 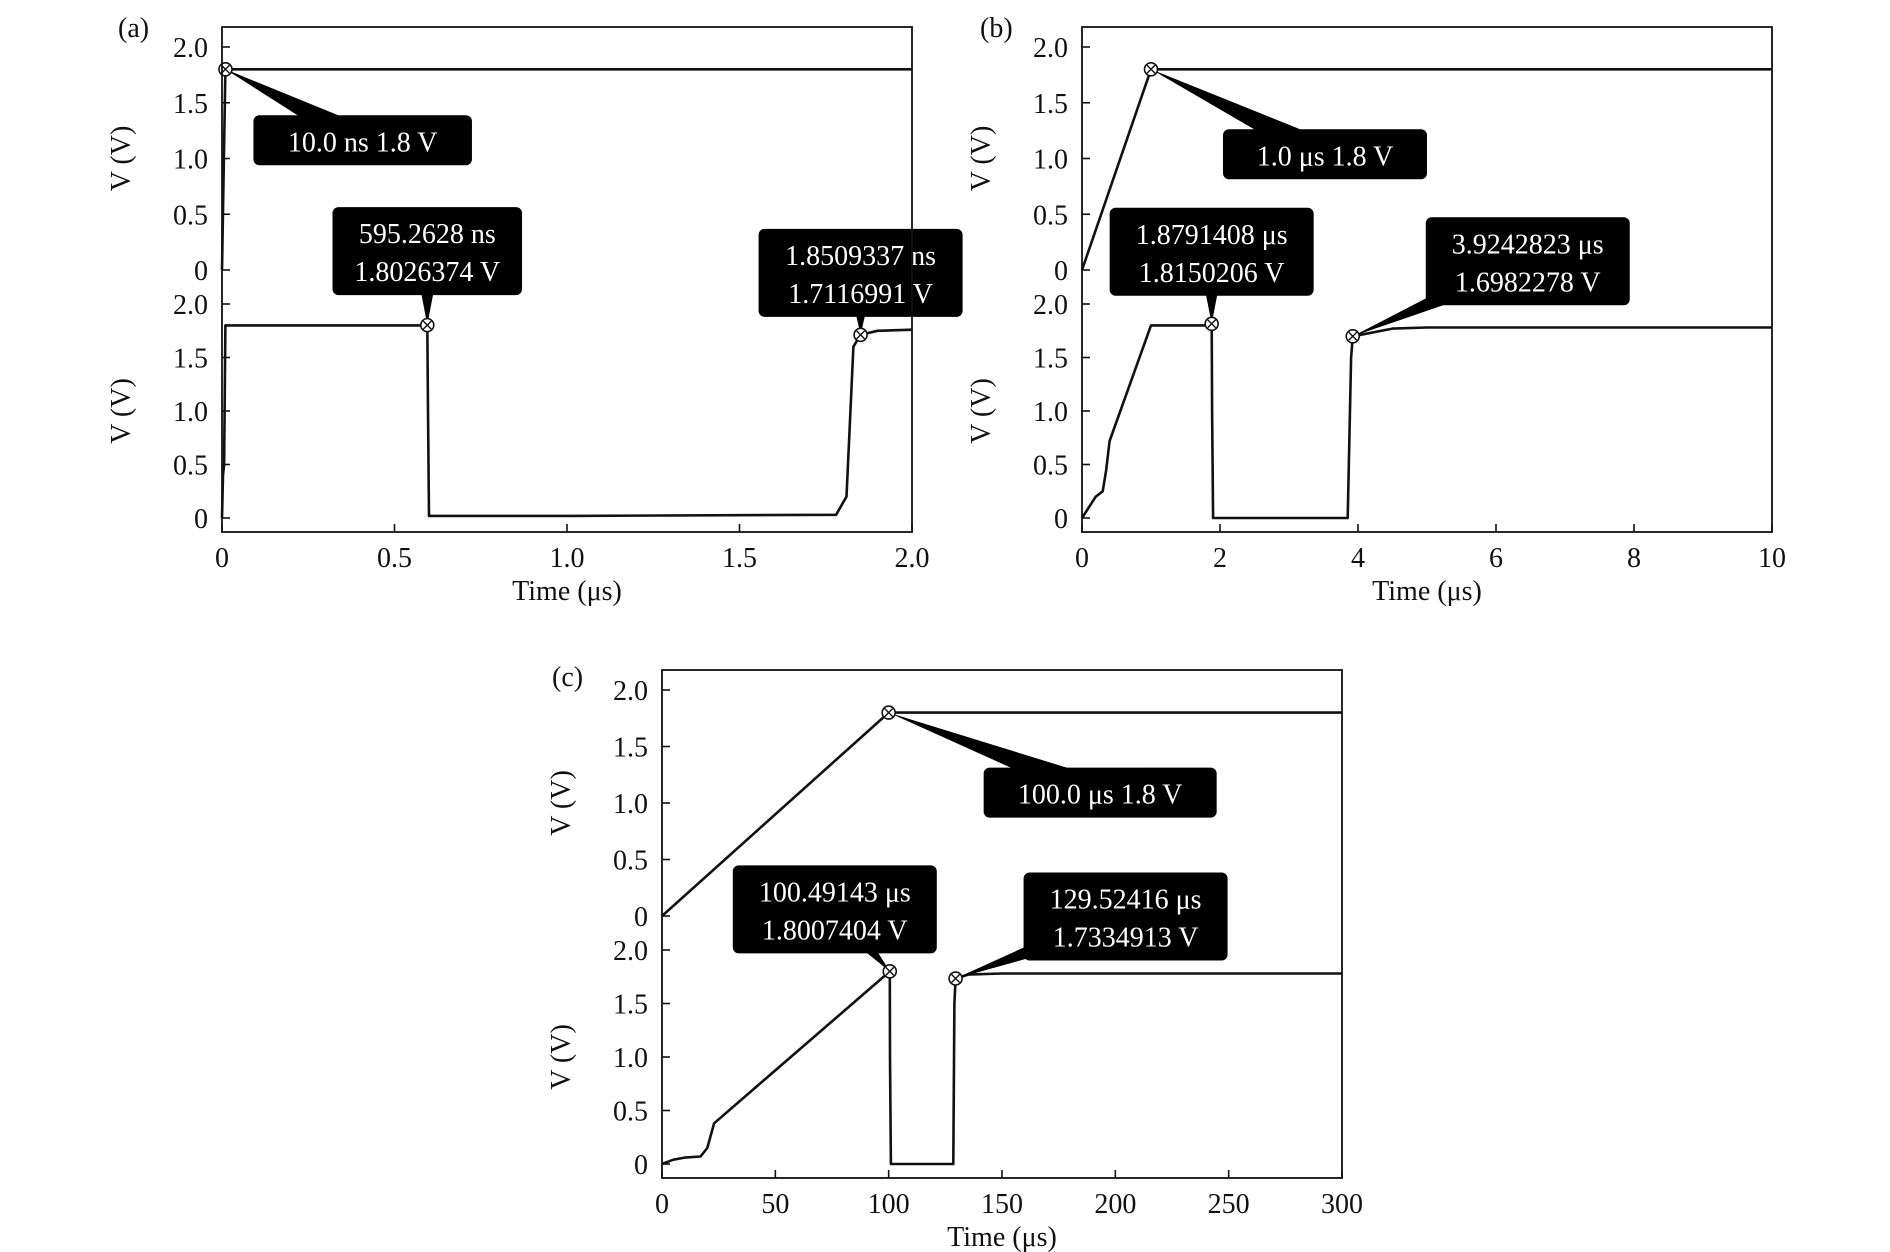 I want to click on x-tick-label: 250, so click(x=1229, y=1204).